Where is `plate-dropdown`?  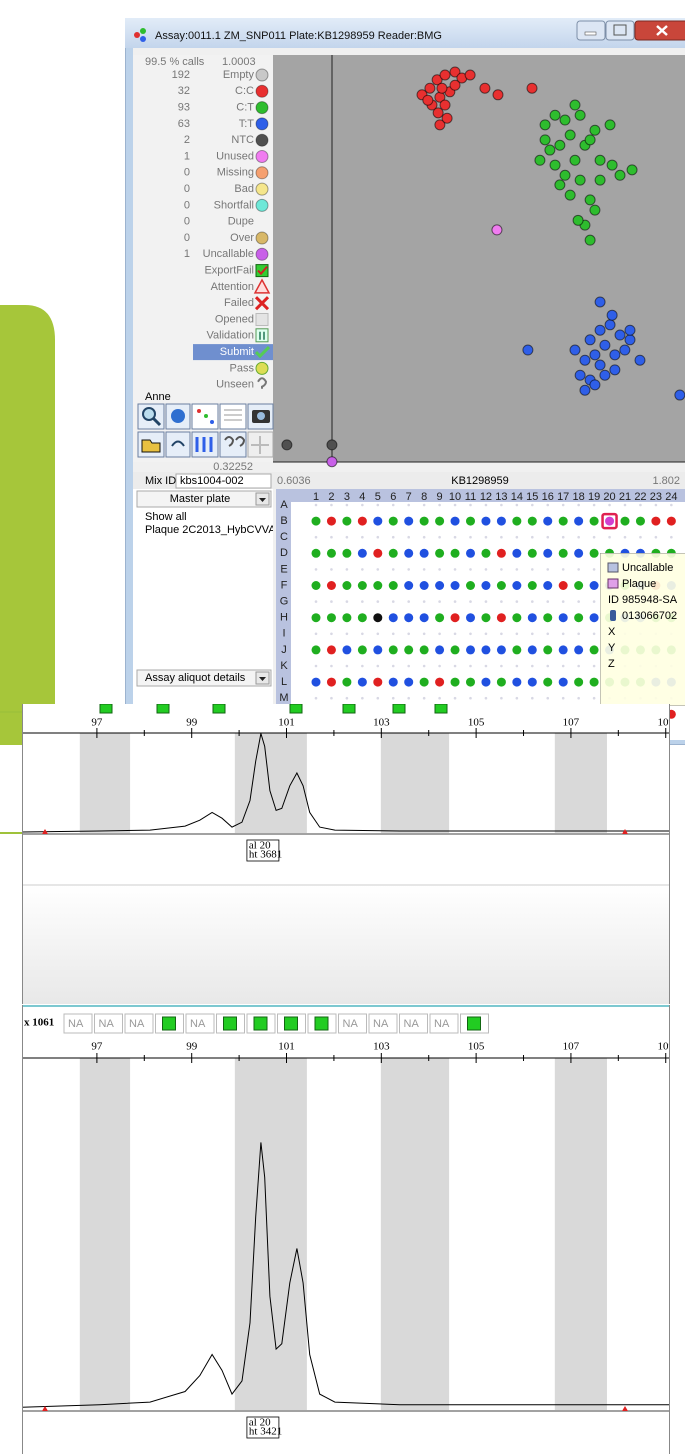
plate-dropdown is located at coordinates (204, 499).